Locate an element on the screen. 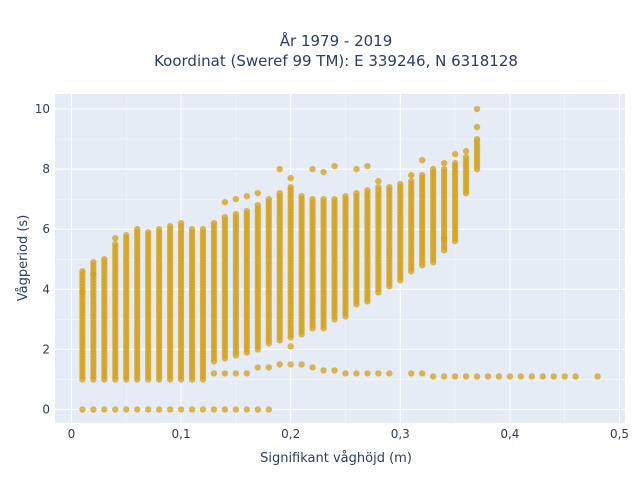  x-tick-label: 0,3 is located at coordinates (400, 434).